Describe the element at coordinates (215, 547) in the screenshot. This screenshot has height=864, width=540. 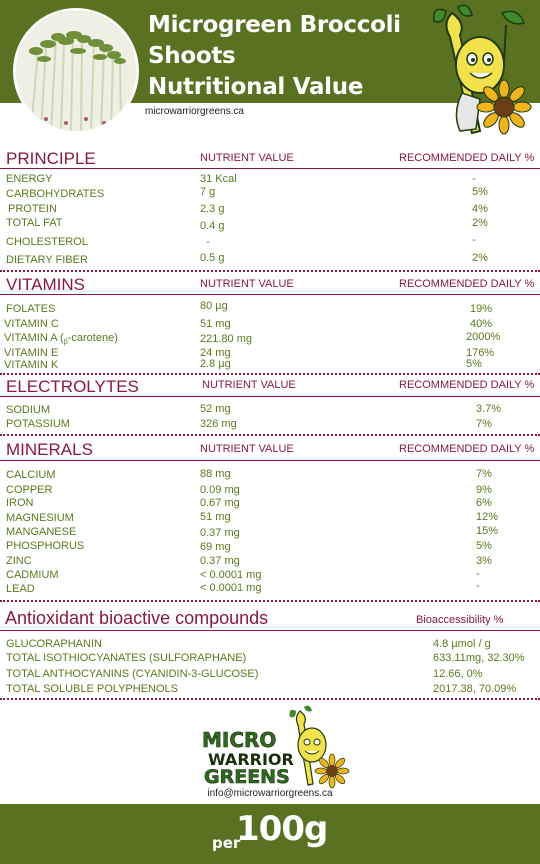
I see `minerals-row-value: 69 mg` at that location.